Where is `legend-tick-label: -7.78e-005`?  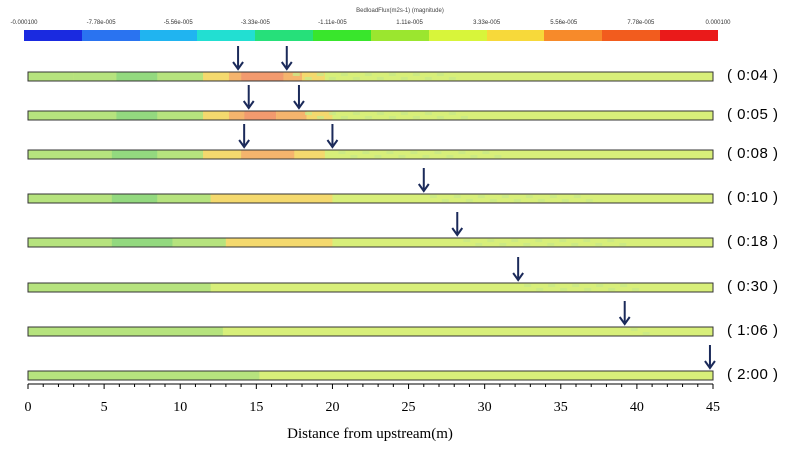
legend-tick-label: -7.78e-005 is located at coordinates (101, 23).